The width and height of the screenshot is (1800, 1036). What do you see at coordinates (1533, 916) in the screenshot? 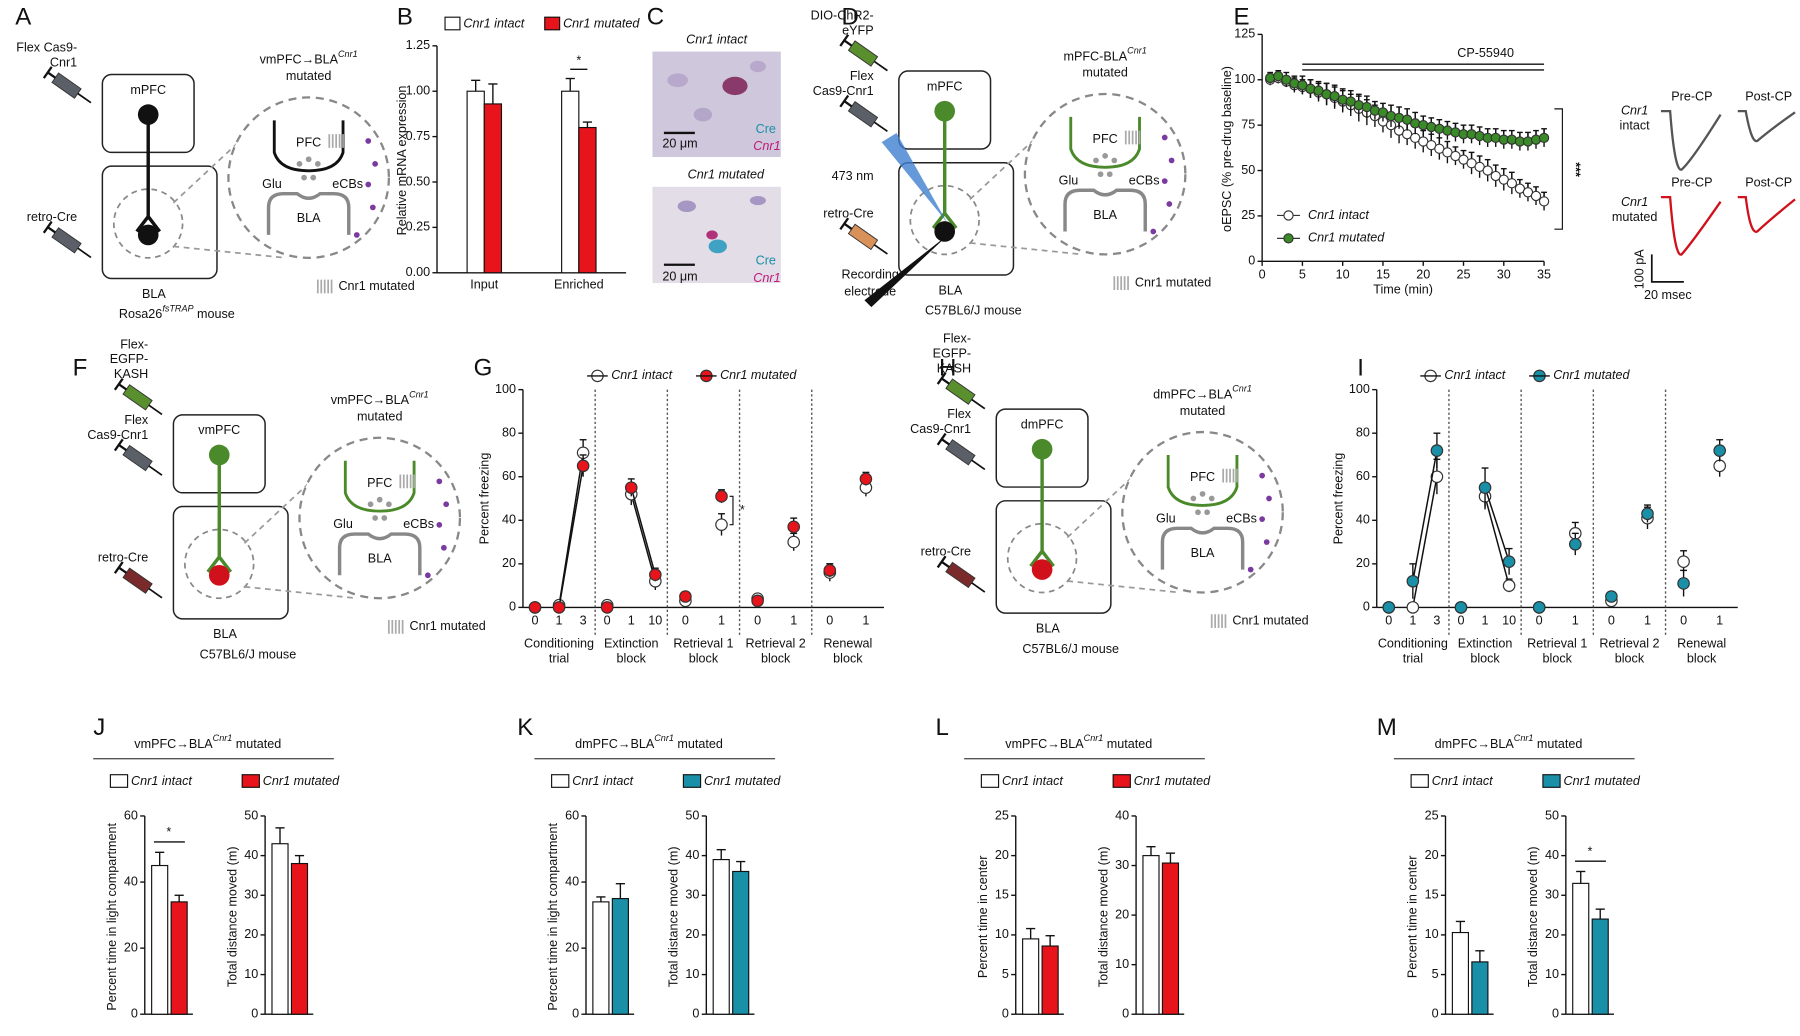
I see `y-axis-label: Total distance moved (m)` at bounding box center [1533, 916].